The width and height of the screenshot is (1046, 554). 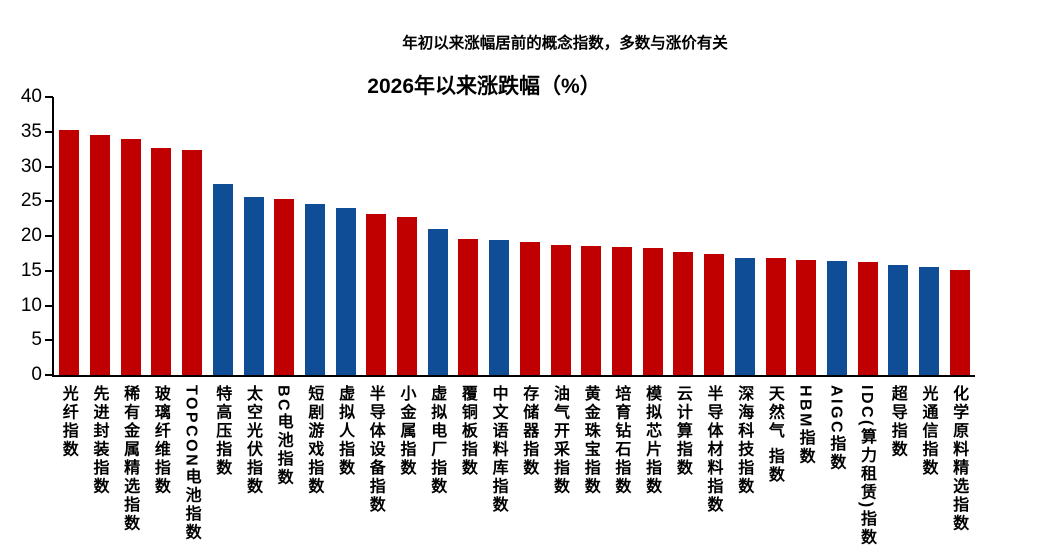 What do you see at coordinates (314, 440) in the screenshot?
I see `x-axis-label: 短剧游戏指数` at bounding box center [314, 440].